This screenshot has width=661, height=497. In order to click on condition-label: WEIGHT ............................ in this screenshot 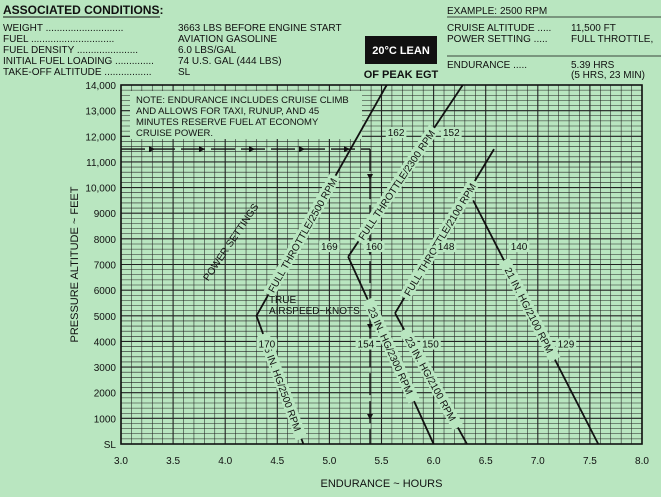, I will do `click(63, 28)`.